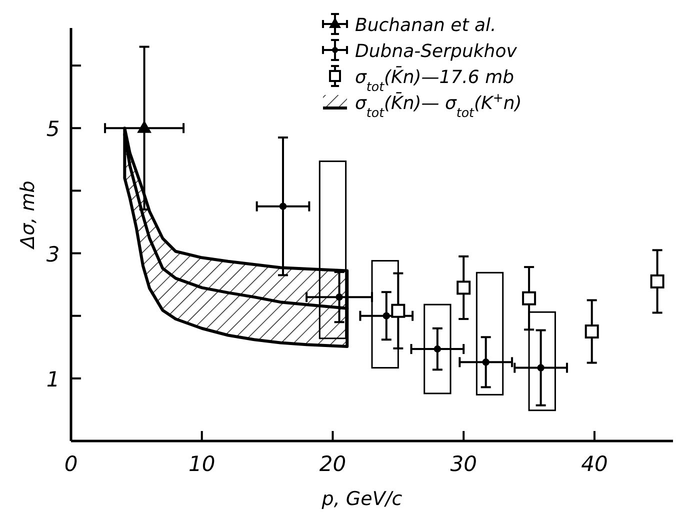  What do you see at coordinates (436, 51) in the screenshot?
I see `legend-label: Dubna-Serpukhov` at bounding box center [436, 51].